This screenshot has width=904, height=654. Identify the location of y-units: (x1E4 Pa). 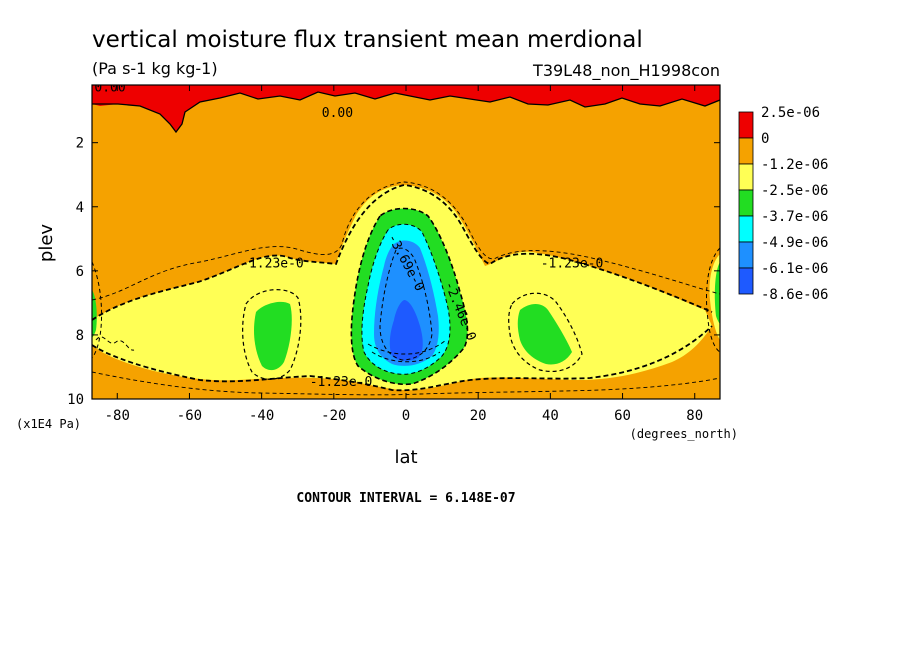
(48, 424).